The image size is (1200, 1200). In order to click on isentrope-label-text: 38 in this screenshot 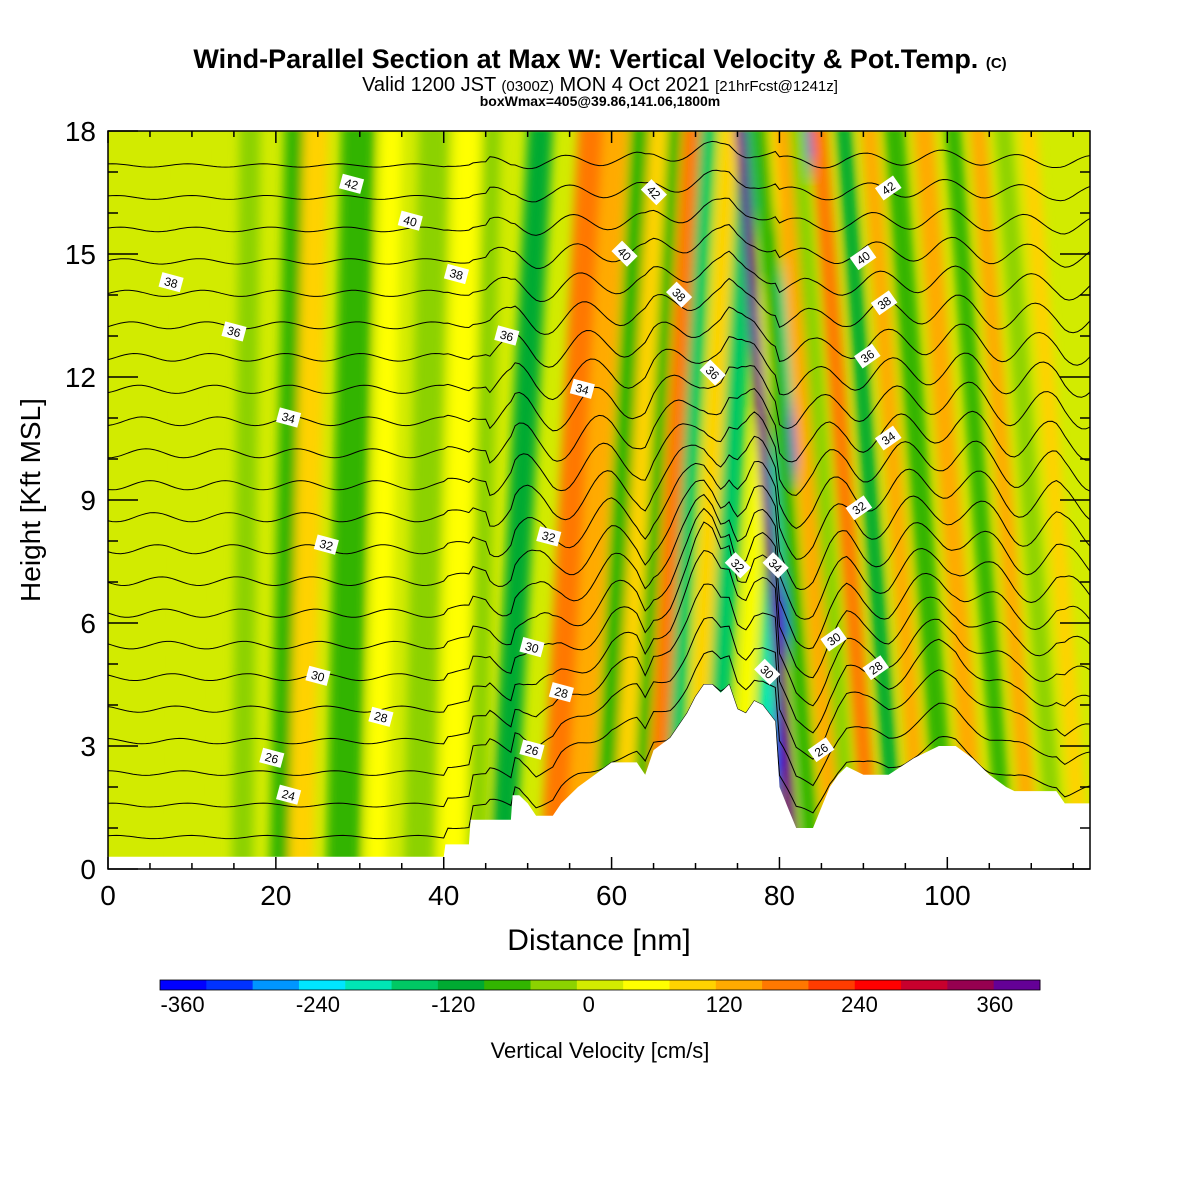, I will do `click(171, 282)`.